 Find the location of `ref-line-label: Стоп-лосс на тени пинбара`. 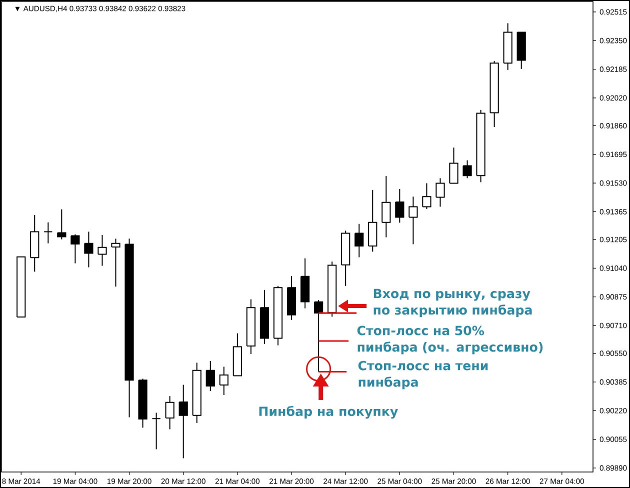

ref-line-label: Стоп-лосс на тени пинбара is located at coordinates (423, 375).